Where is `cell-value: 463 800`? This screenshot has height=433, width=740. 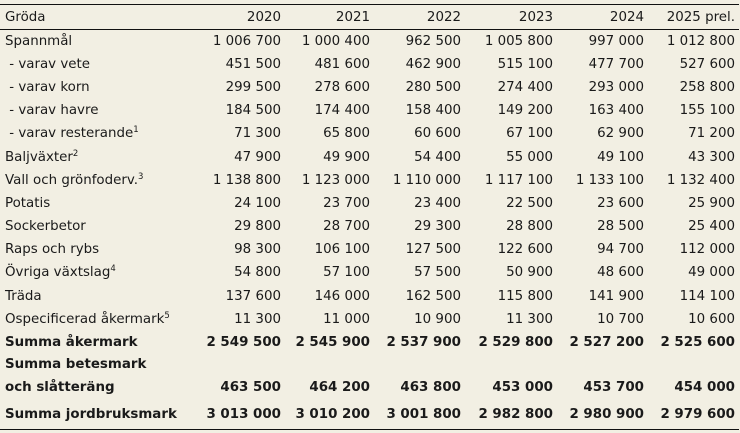
cell-value: 463 800 is located at coordinates (430, 387).